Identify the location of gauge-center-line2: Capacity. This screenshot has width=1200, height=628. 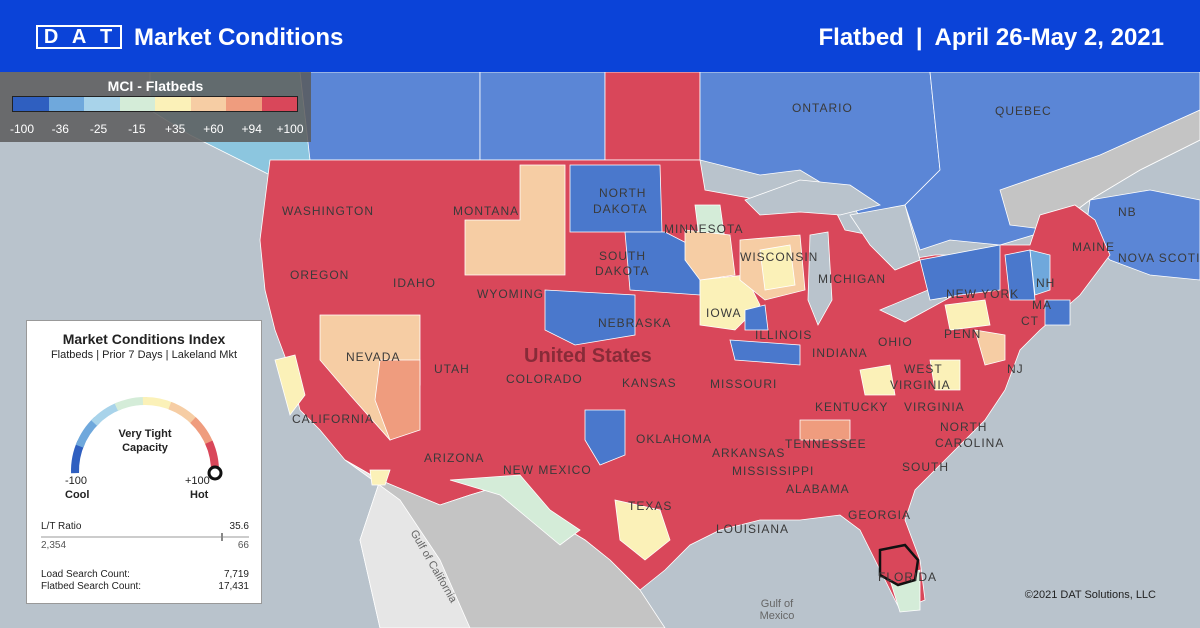
(145, 448).